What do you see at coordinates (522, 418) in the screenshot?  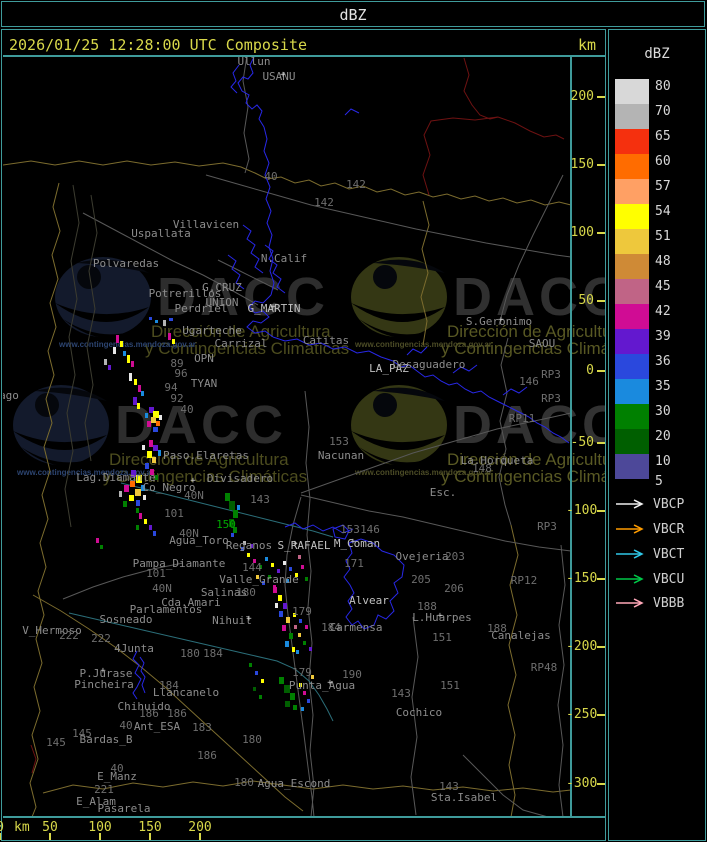 I see `place-label: RP11` at bounding box center [522, 418].